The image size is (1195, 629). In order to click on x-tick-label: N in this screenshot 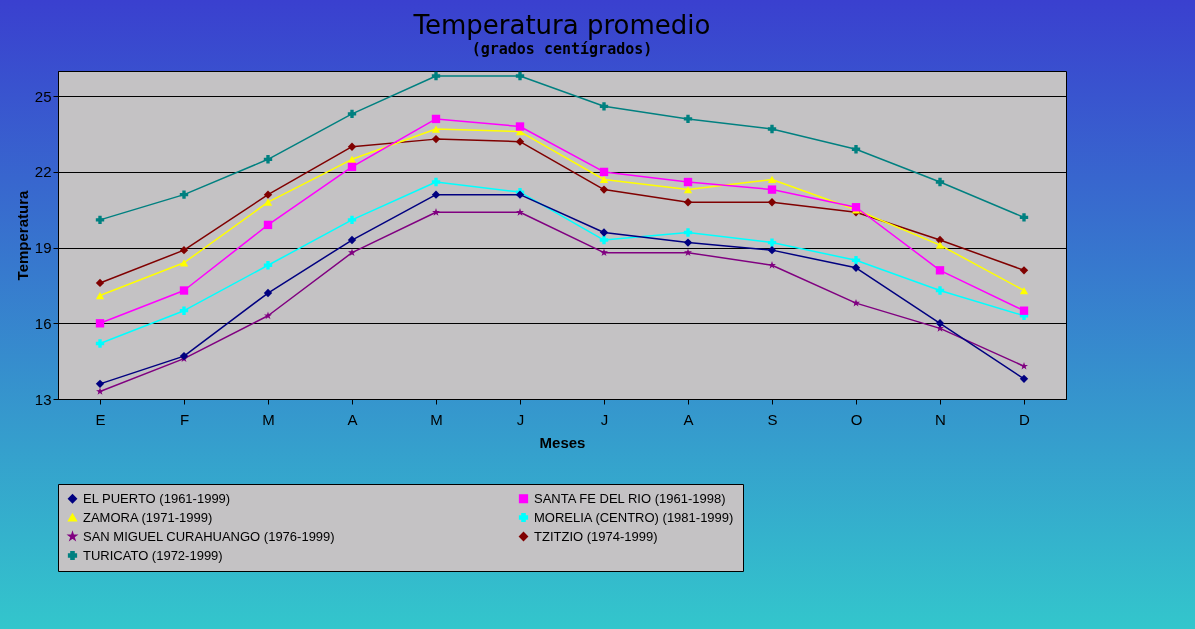, I will do `click(940, 419)`.